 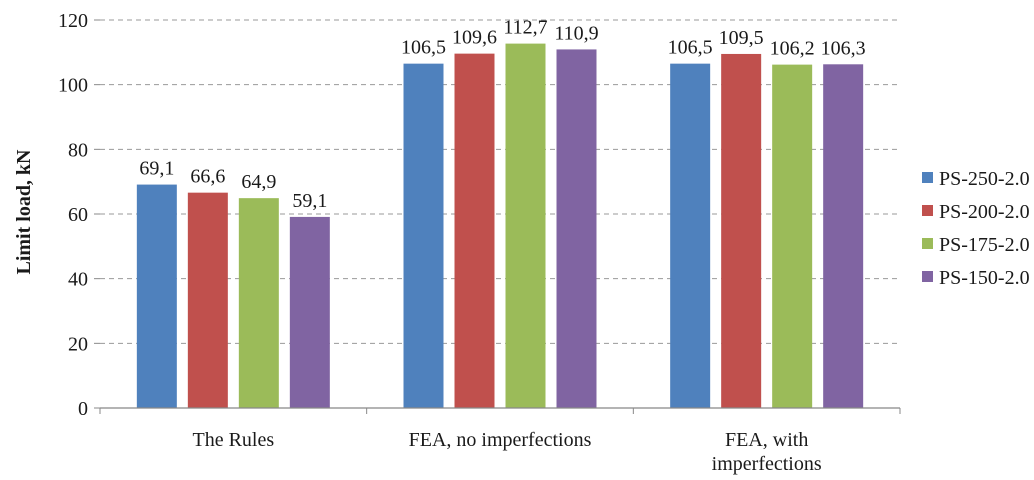 I want to click on y-axis-ticks: 0 20 40 60 80 100 120, so click(x=79, y=215).